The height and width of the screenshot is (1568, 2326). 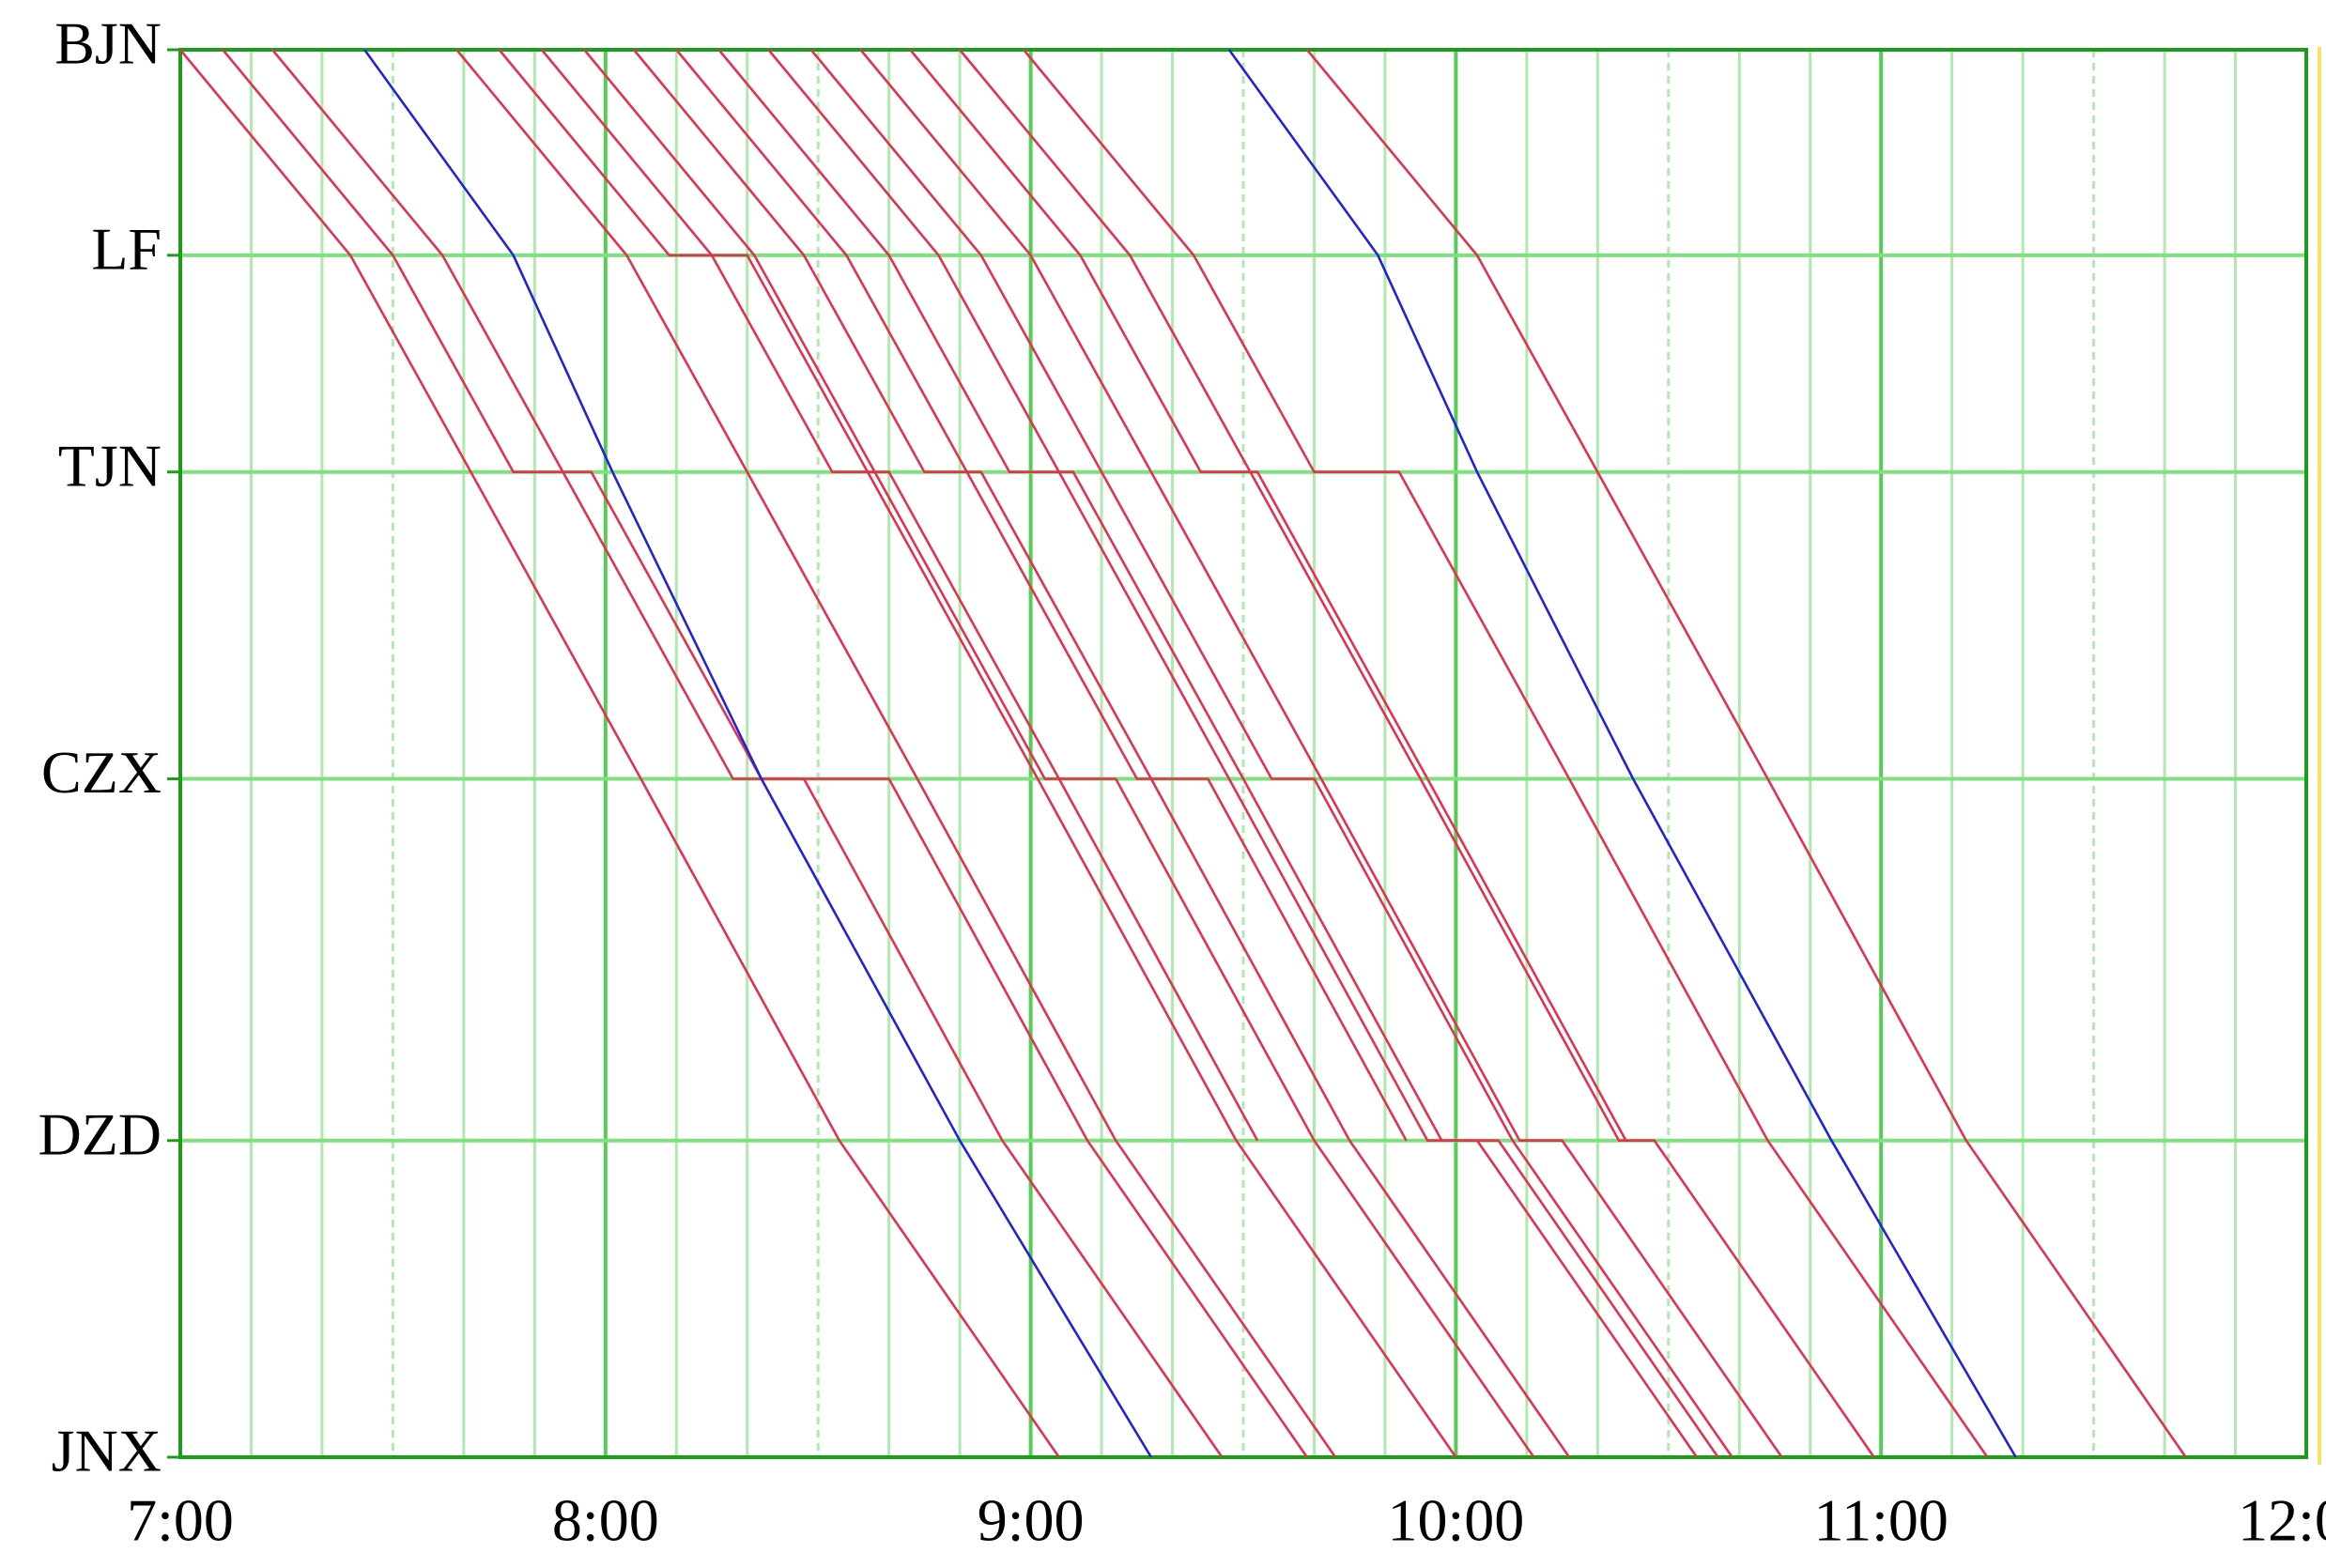 What do you see at coordinates (1456, 1521) in the screenshot?
I see `x-tick-label: 10:00` at bounding box center [1456, 1521].